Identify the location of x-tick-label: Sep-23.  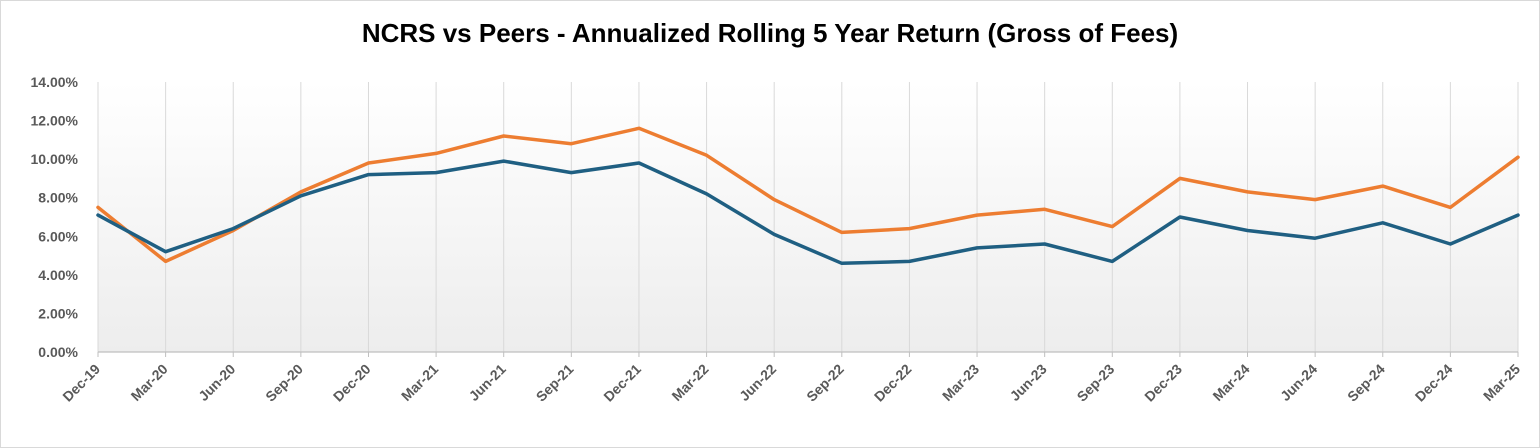
(1096, 383).